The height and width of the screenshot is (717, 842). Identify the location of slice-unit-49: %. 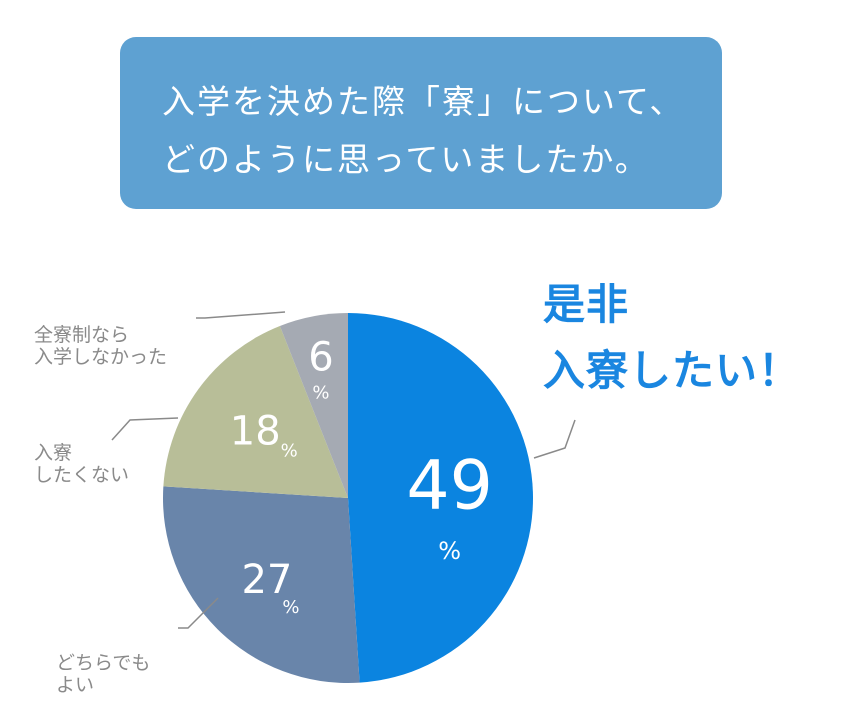
(449, 551).